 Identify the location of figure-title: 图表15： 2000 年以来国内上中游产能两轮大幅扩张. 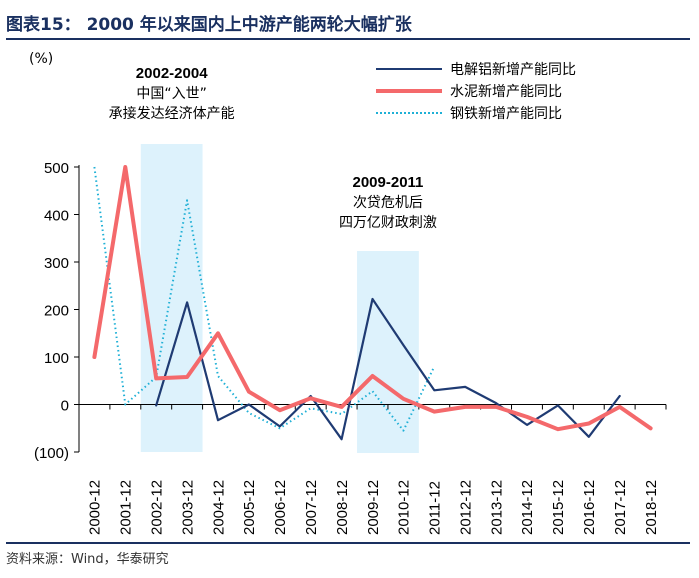
(209, 25).